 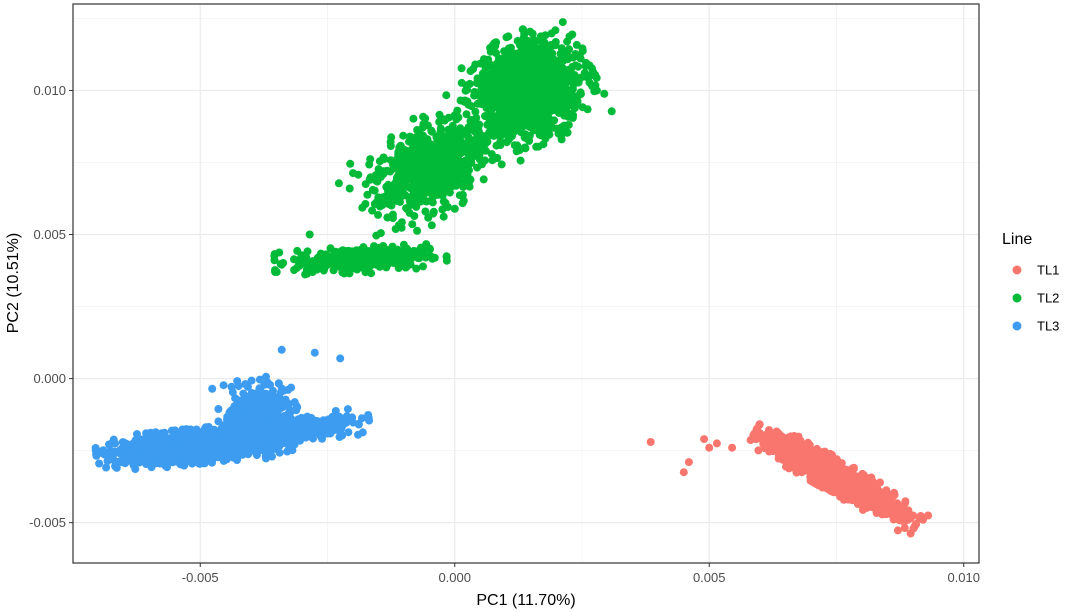 I want to click on series-tl2, so click(x=443, y=148).